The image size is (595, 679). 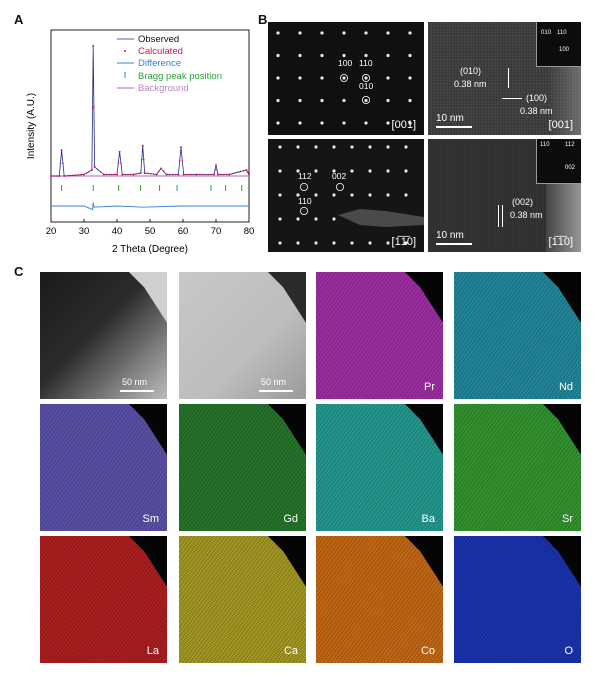 What do you see at coordinates (366, 63) in the screenshot?
I see `saed-top-label-110: 110` at bounding box center [366, 63].